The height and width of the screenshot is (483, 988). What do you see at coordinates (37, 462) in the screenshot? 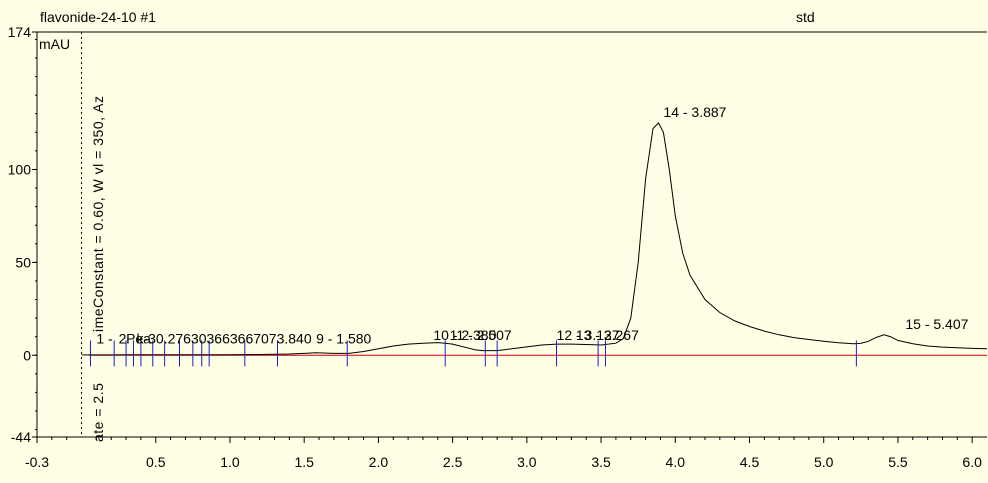
I see `x-tick-label: -0.3` at bounding box center [37, 462].